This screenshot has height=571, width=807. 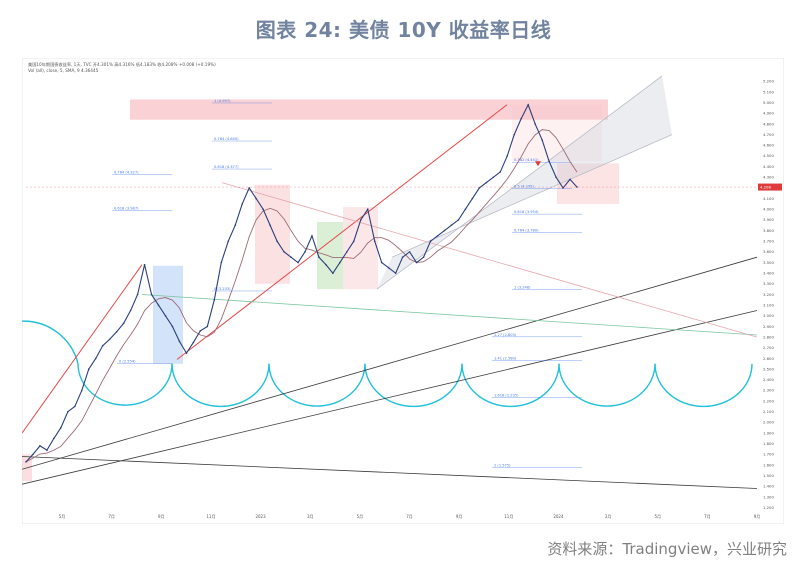 What do you see at coordinates (310, 516) in the screenshot?
I see `x-tick-label: 3月` at bounding box center [310, 516].